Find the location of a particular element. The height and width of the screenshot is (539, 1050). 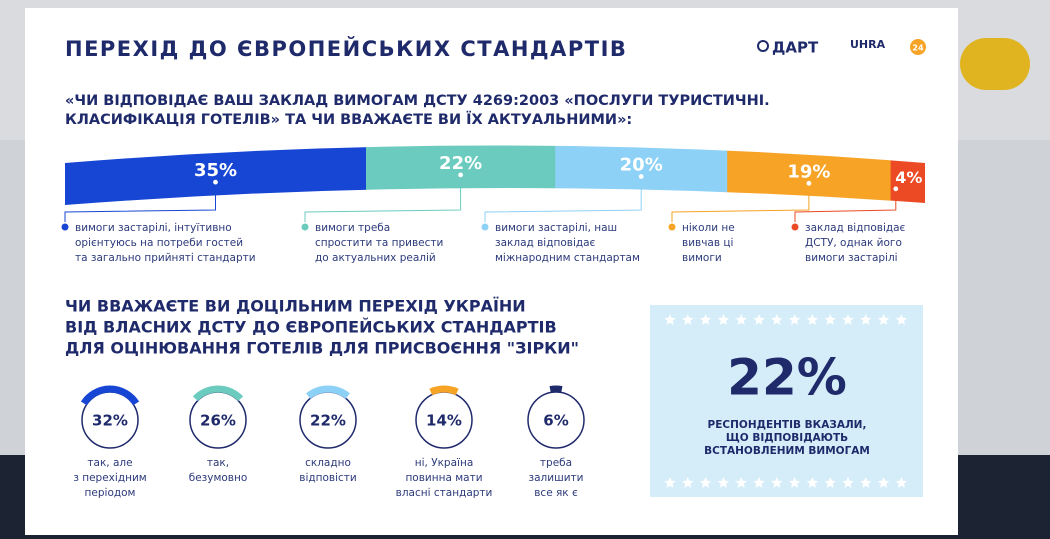

ring-caption: треба is located at coordinates (556, 463).